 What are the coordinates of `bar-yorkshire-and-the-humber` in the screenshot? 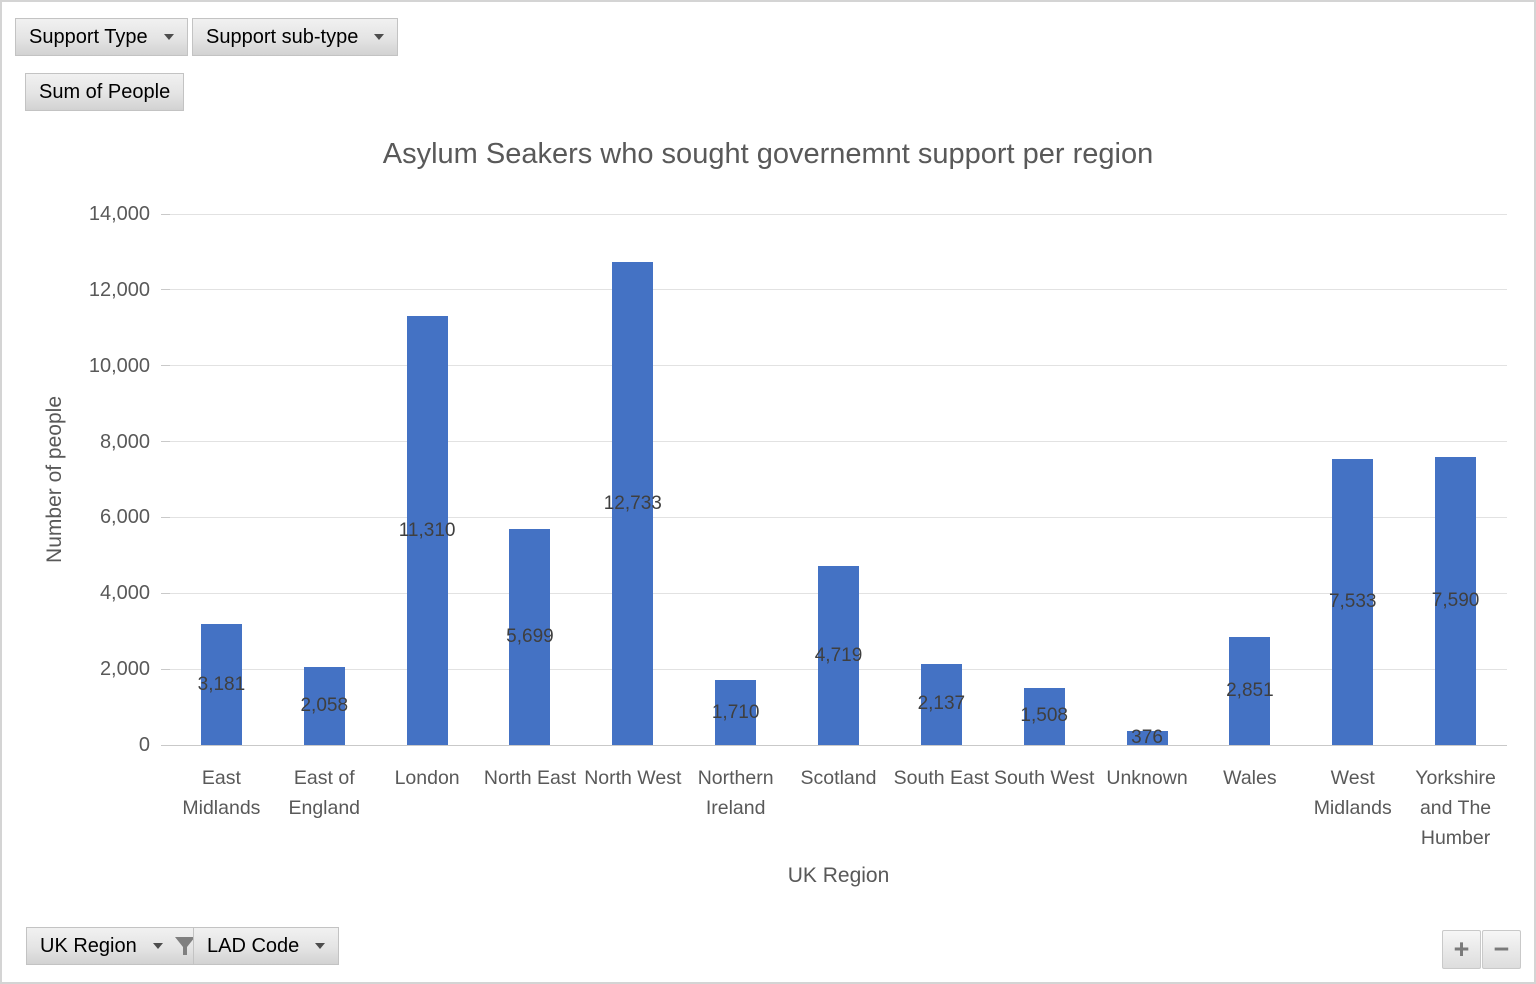 It's located at (1456, 601).